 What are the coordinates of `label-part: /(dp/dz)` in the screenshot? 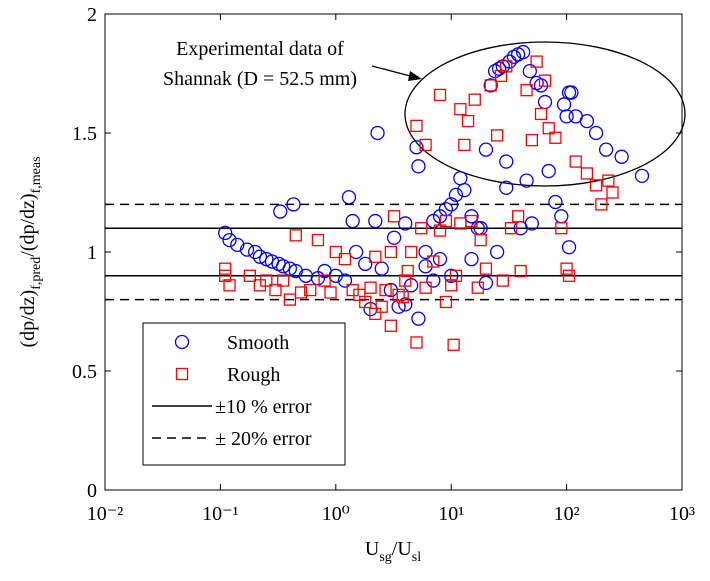 It's located at (28, 224).